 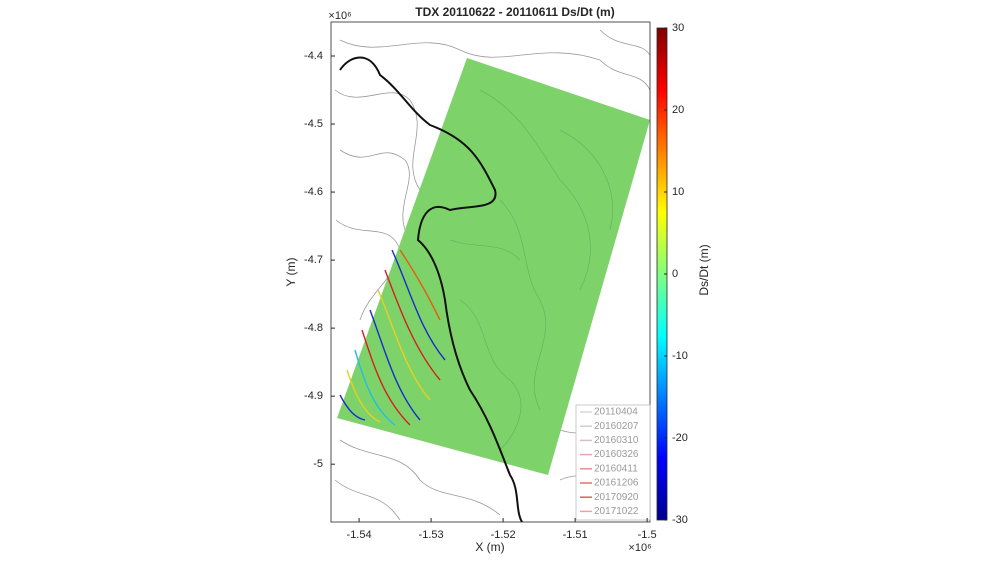 I want to click on y-tick-label: -4.6, so click(x=313, y=192).